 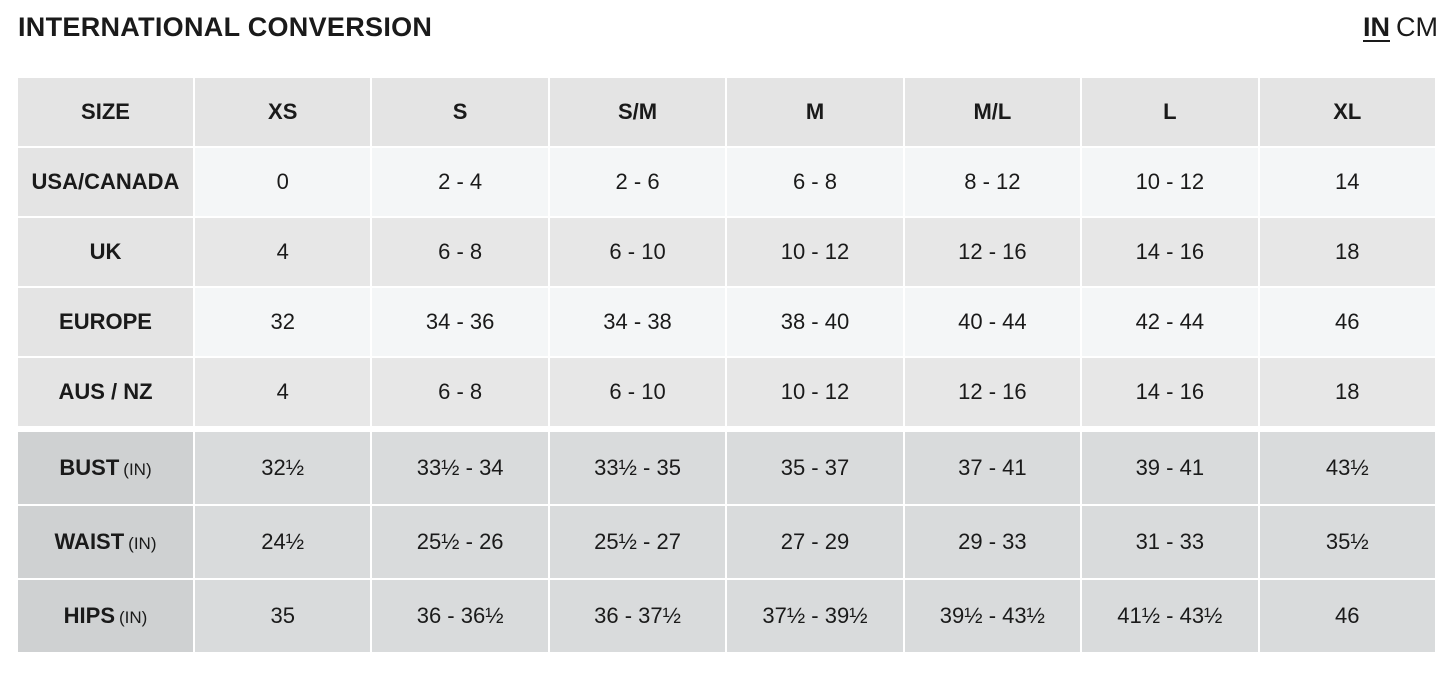 I want to click on row-header: HIPS (IN), so click(x=105, y=616).